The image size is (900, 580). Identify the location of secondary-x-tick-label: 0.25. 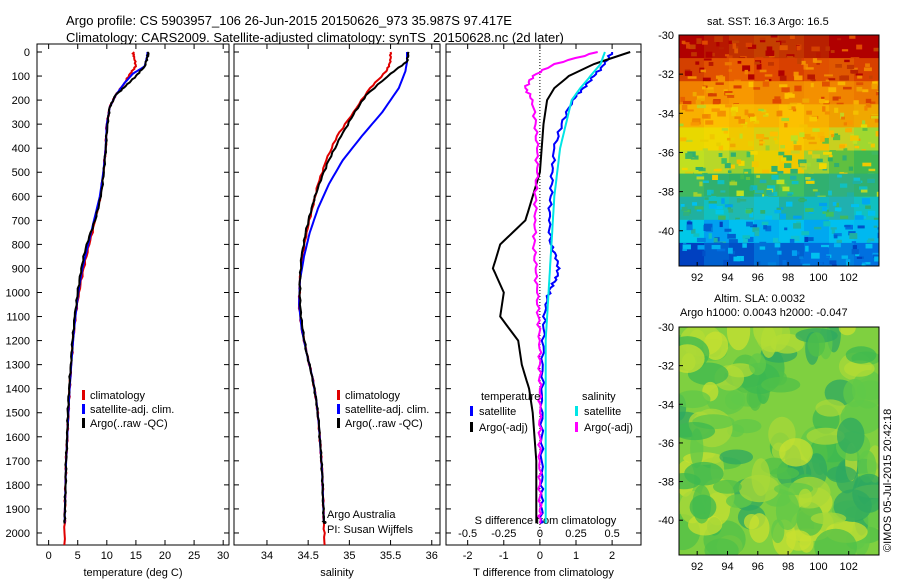
(575, 534).